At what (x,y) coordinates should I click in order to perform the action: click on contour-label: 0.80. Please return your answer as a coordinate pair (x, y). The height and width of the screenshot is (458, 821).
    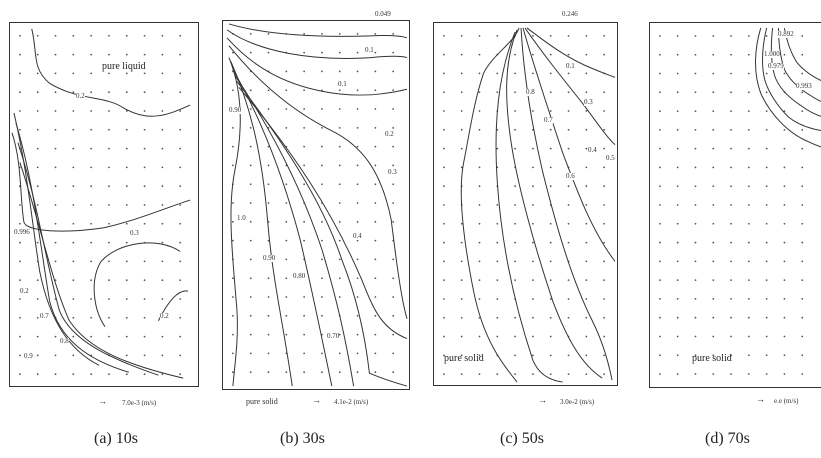
    Looking at the image, I should click on (299, 276).